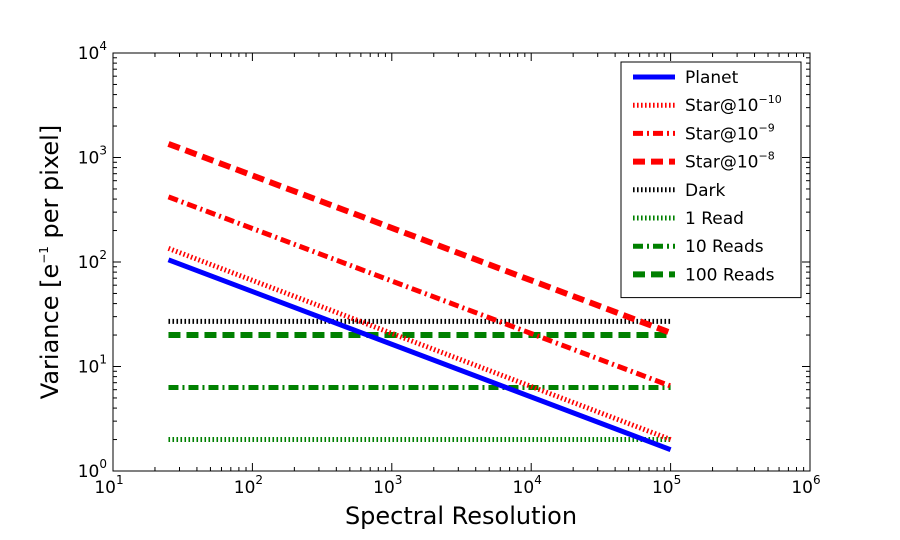 This screenshot has width=900, height=540. What do you see at coordinates (805, 485) in the screenshot?
I see `x-tick-label: 10⁶` at bounding box center [805, 485].